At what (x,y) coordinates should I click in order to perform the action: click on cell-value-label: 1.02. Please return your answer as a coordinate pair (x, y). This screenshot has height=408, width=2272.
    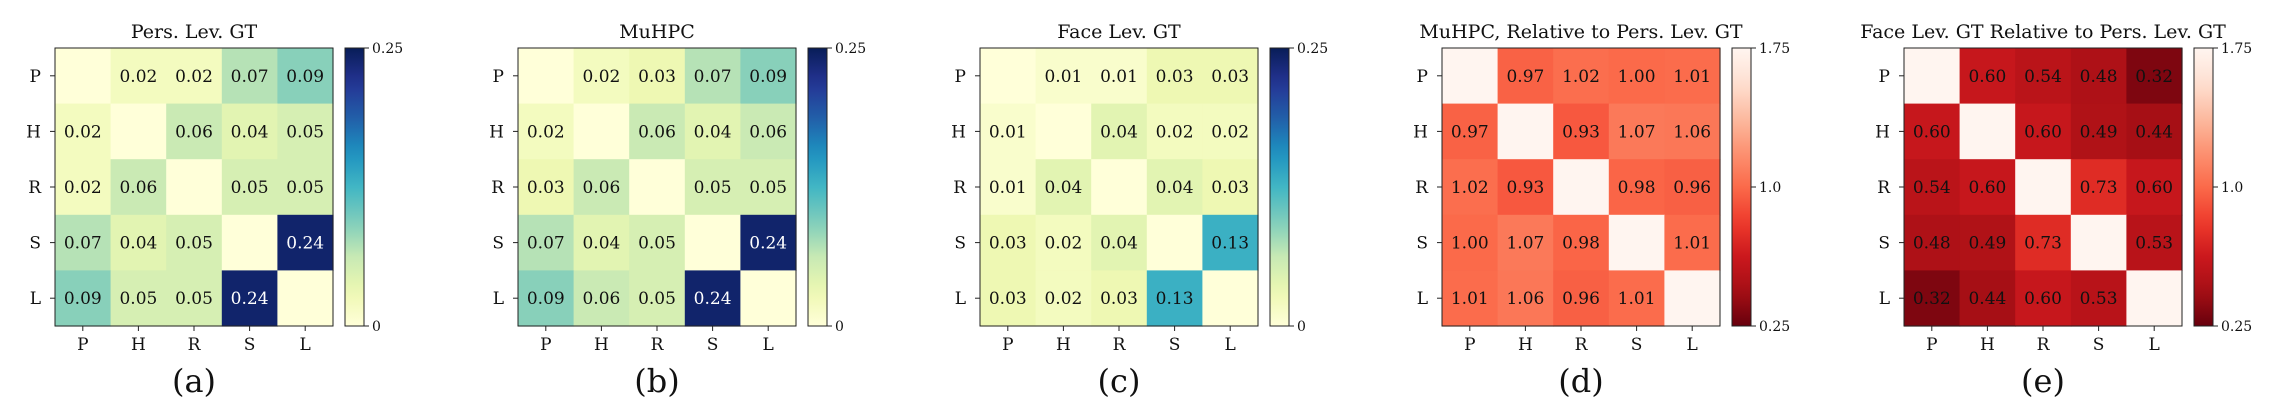
    Looking at the image, I should click on (1581, 77).